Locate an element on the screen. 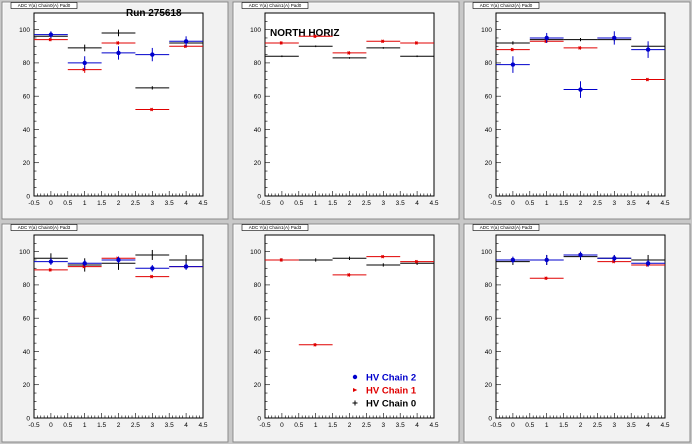 This screenshot has height=444, width=692. legend-label-chain2: HV Chain 2 is located at coordinates (391, 377).